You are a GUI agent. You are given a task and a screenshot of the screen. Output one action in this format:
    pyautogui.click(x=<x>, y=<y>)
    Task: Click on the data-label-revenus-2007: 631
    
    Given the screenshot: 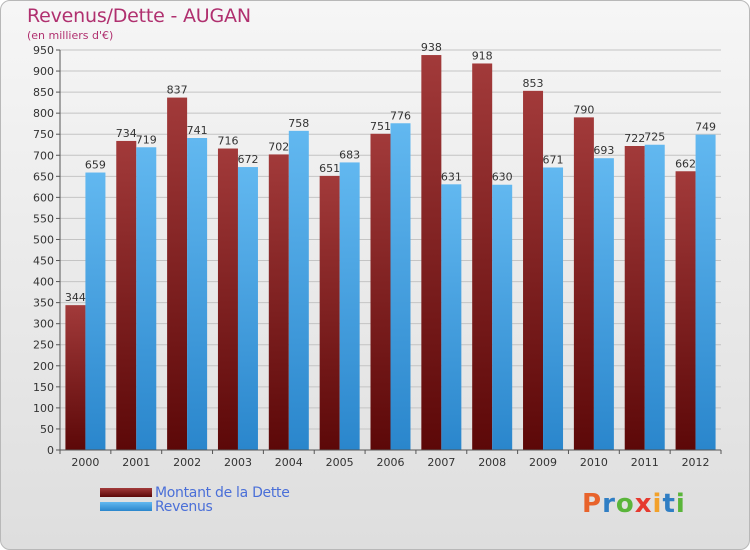 What is the action you would take?
    pyautogui.click(x=451, y=176)
    